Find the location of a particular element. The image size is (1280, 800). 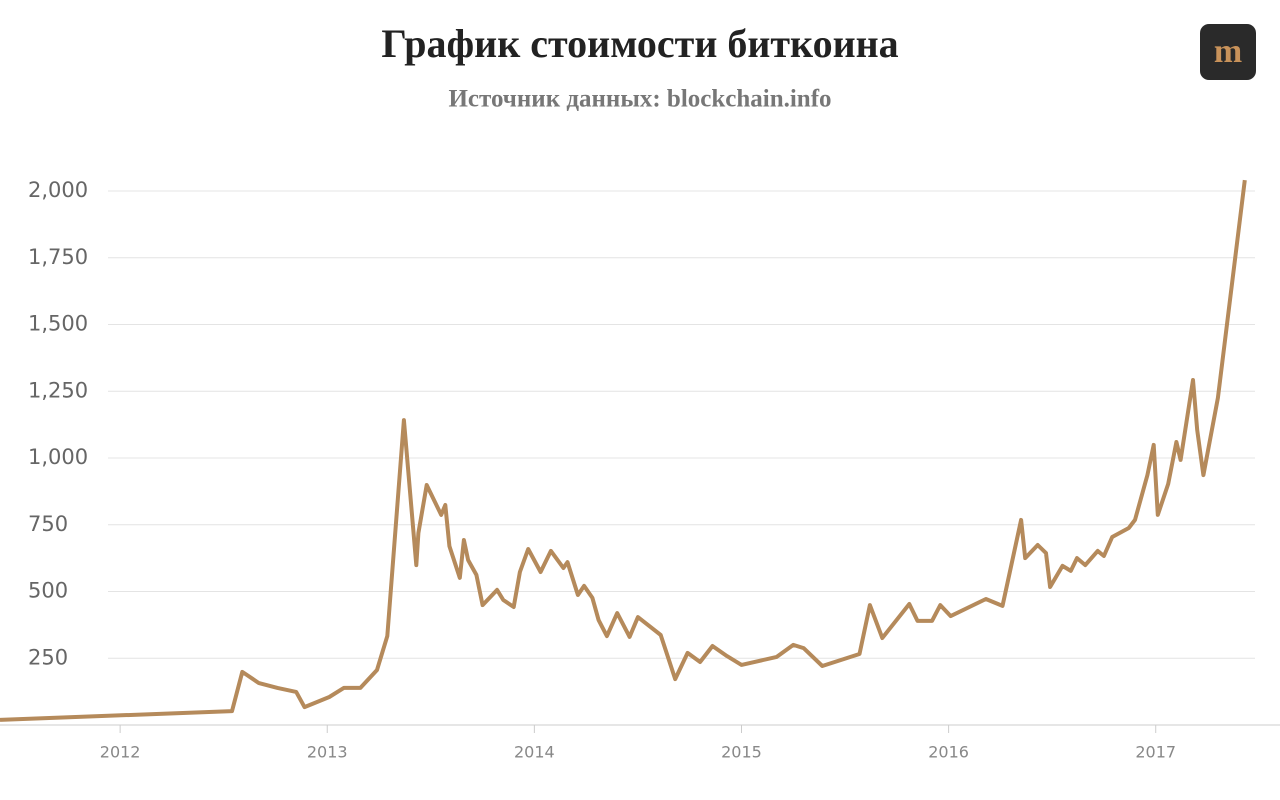

x-tick-label: 2017 is located at coordinates (1155, 752).